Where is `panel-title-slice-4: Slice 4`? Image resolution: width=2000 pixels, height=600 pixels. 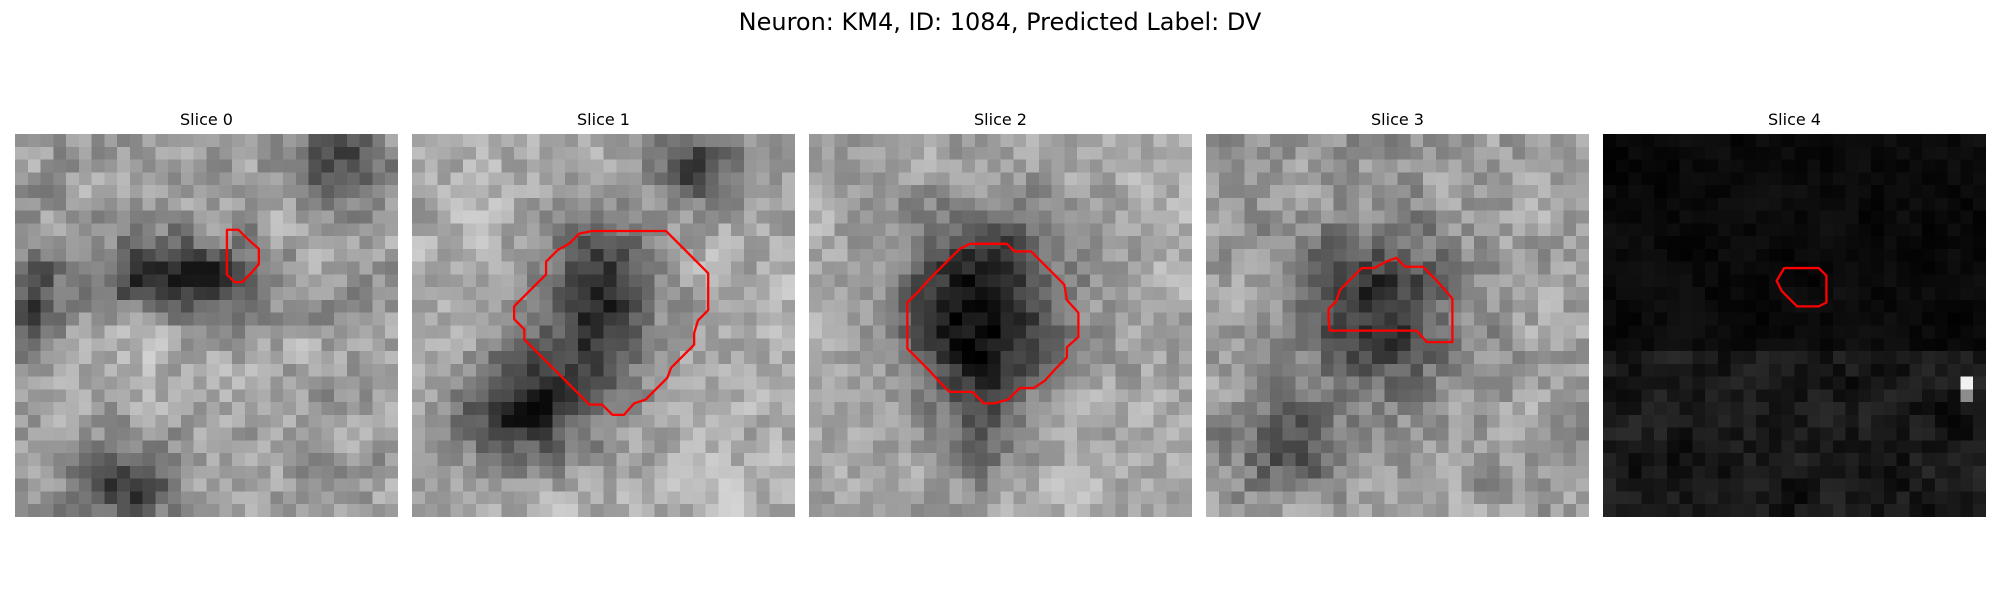
panel-title-slice-4: Slice 4 is located at coordinates (1794, 119).